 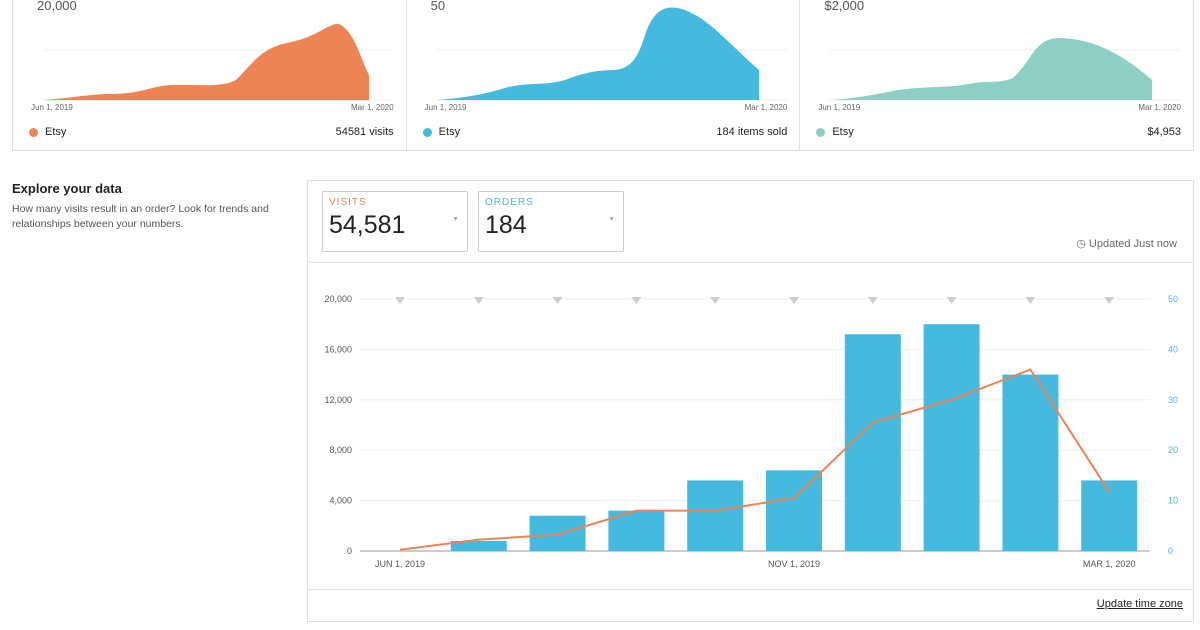 I want to click on visits-metric-dropdown: VISITS 54,581 ▼, so click(x=395, y=221).